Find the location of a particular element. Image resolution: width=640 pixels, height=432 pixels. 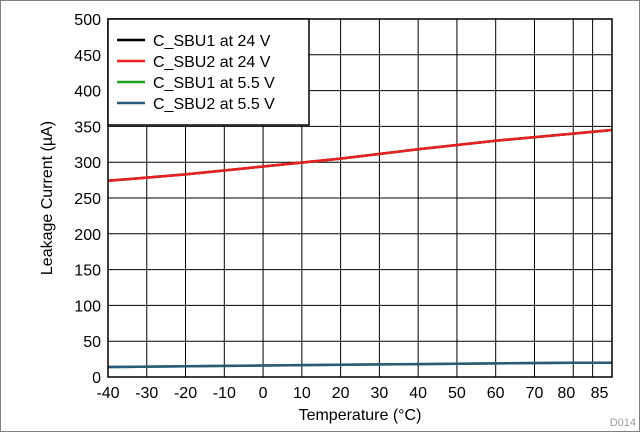

legend-label-2: C_SBU1 at 5.5 V is located at coordinates (214, 83).